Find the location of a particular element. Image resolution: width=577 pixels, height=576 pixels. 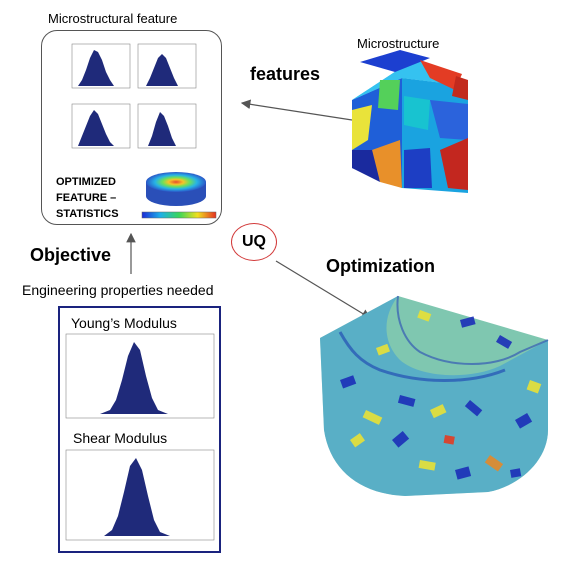

optimization-label: Optimization is located at coordinates (380, 266).